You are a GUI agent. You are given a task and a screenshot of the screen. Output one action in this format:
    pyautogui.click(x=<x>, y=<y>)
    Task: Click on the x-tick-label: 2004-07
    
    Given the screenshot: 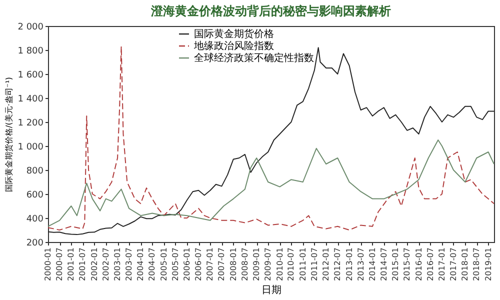 What is the action you would take?
    pyautogui.click(x=152, y=264)
    